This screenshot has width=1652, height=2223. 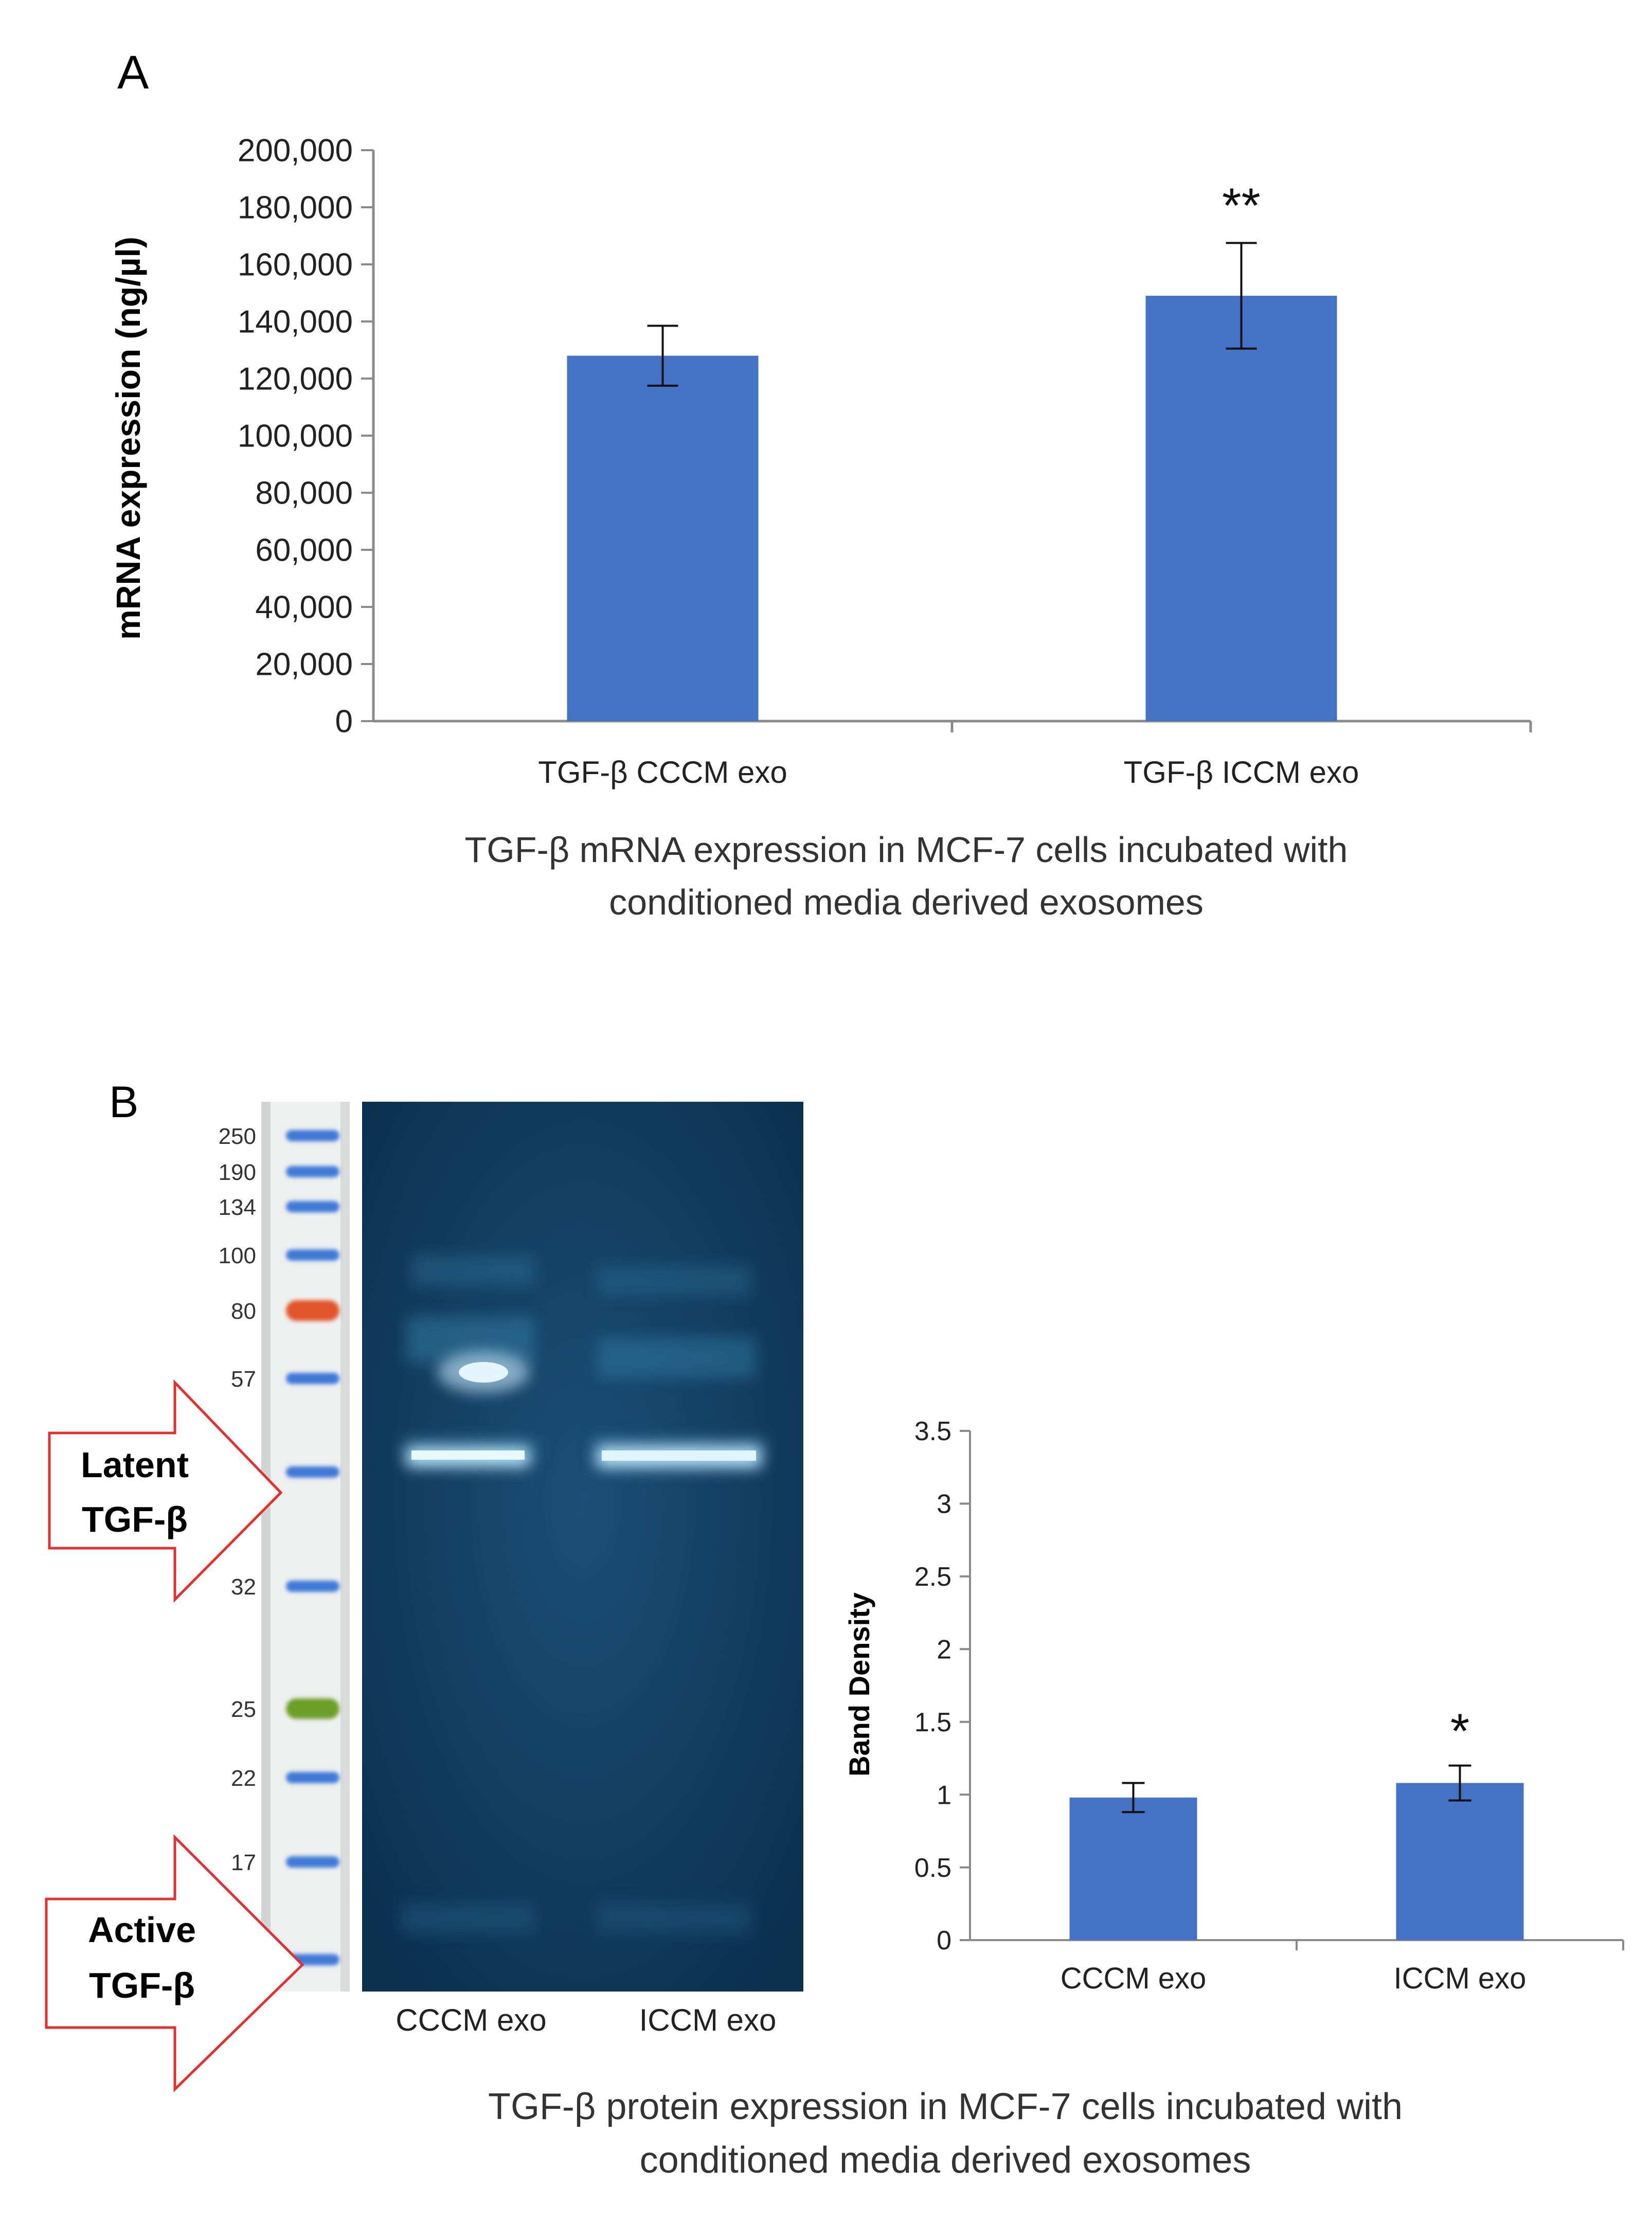 I want to click on ladder-label-190: 190, so click(x=237, y=1172).